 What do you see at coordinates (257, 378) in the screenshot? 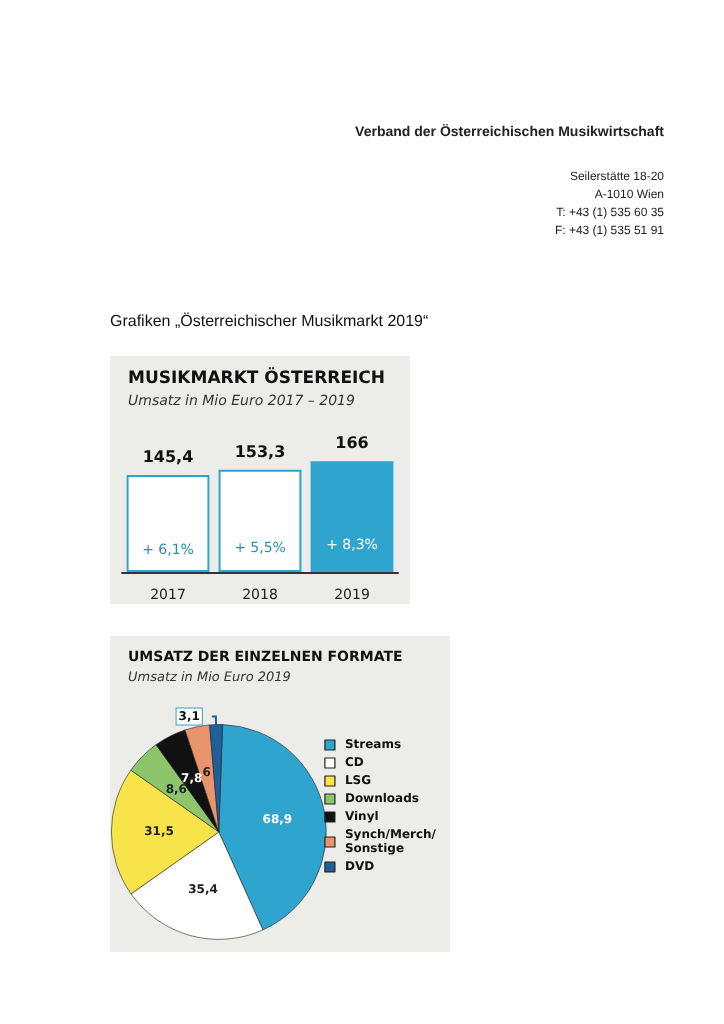
I see `chart-title: MUSIKMARKT ÖSTERREICH` at bounding box center [257, 378].